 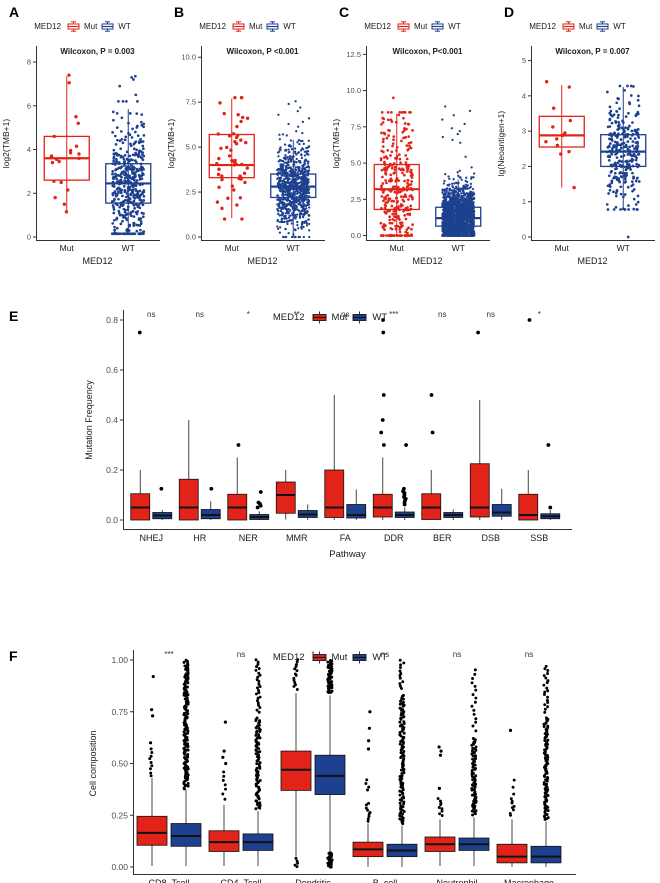 I want to click on group-ner: *, so click(x=248, y=415).